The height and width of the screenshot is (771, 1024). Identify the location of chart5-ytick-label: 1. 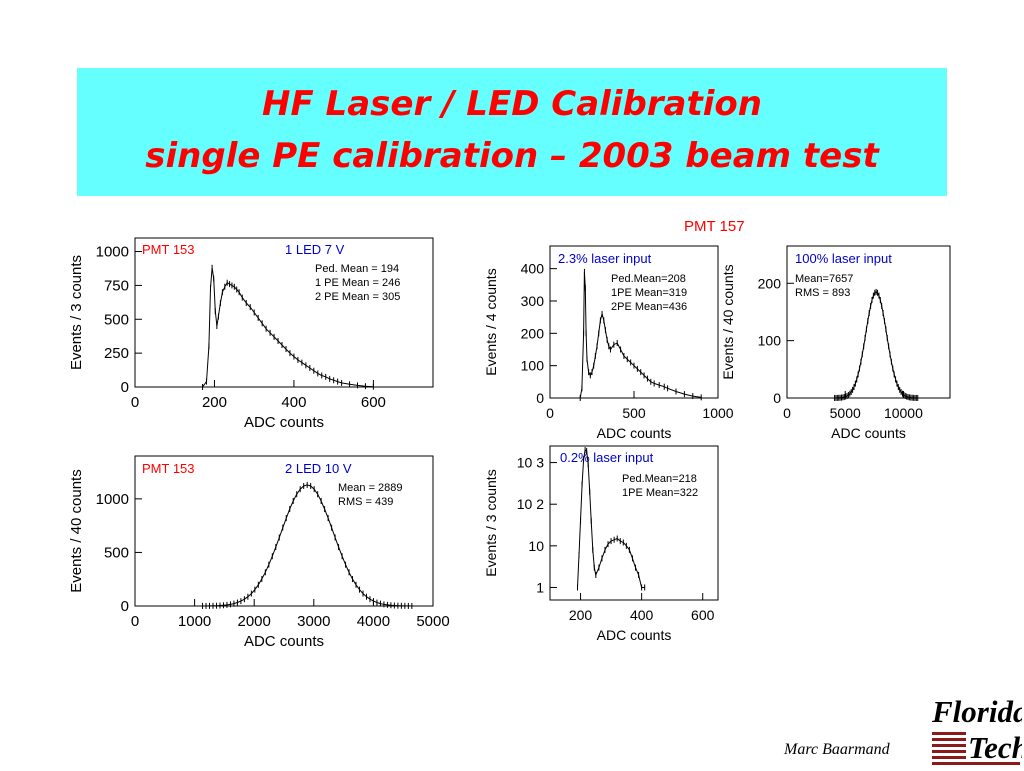
(540, 587).